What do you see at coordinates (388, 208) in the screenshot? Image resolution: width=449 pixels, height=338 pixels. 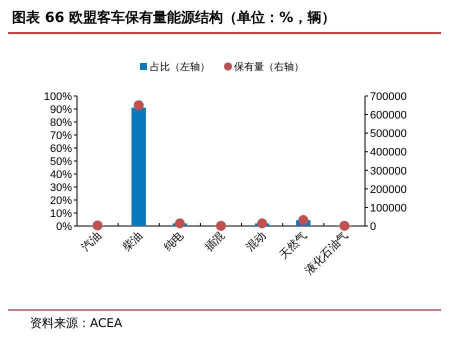 I see `y2-tick-label: 100000` at bounding box center [388, 208].